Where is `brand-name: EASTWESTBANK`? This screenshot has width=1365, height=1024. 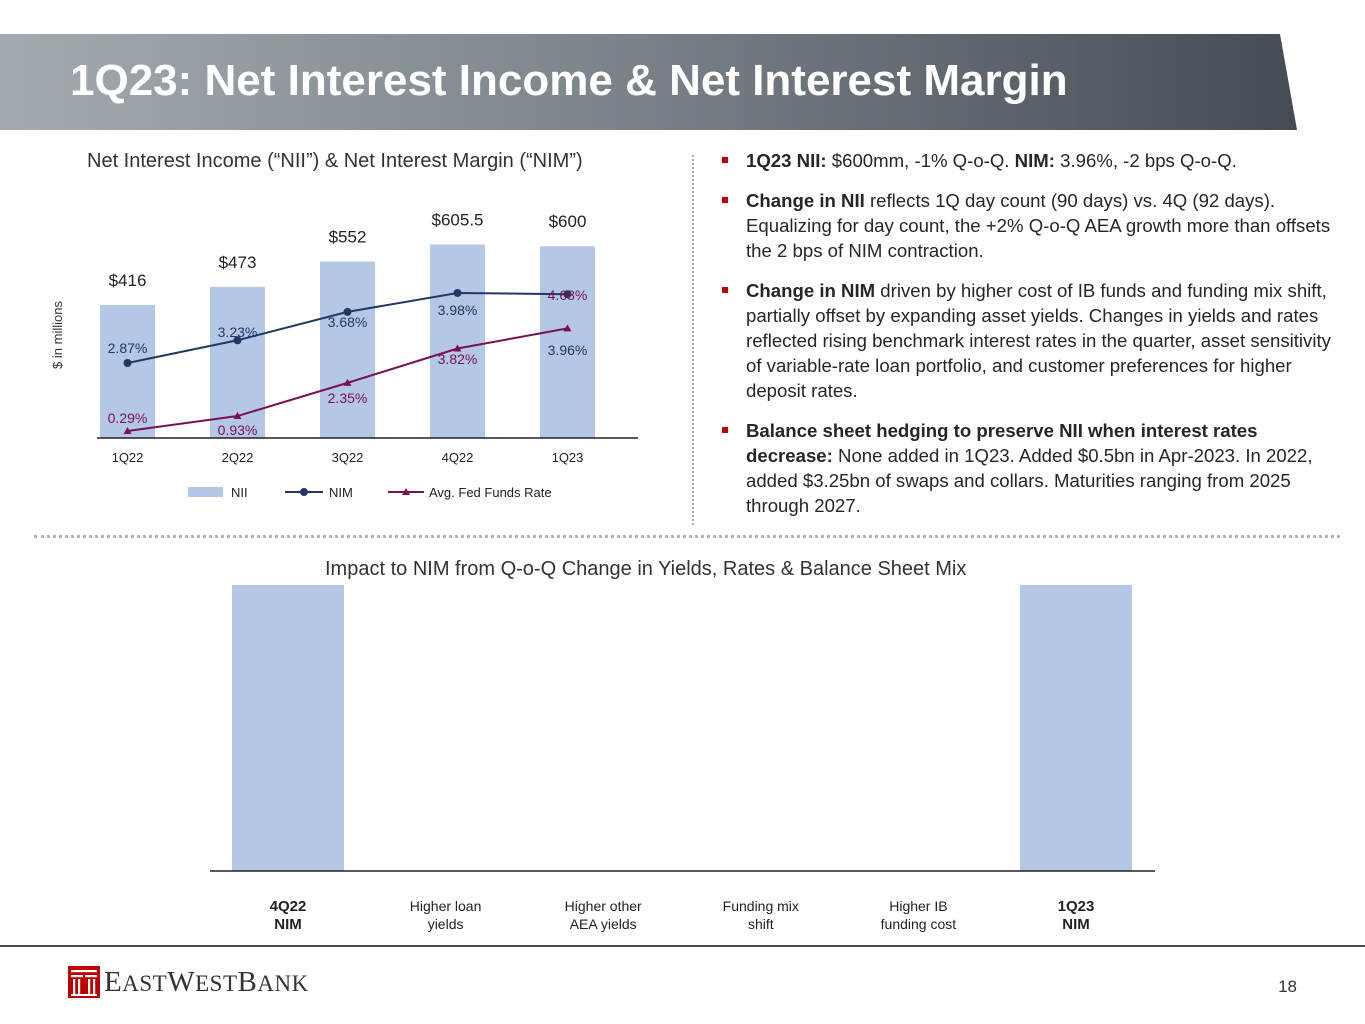
brand-name: EASTWESTBANK is located at coordinates (206, 982).